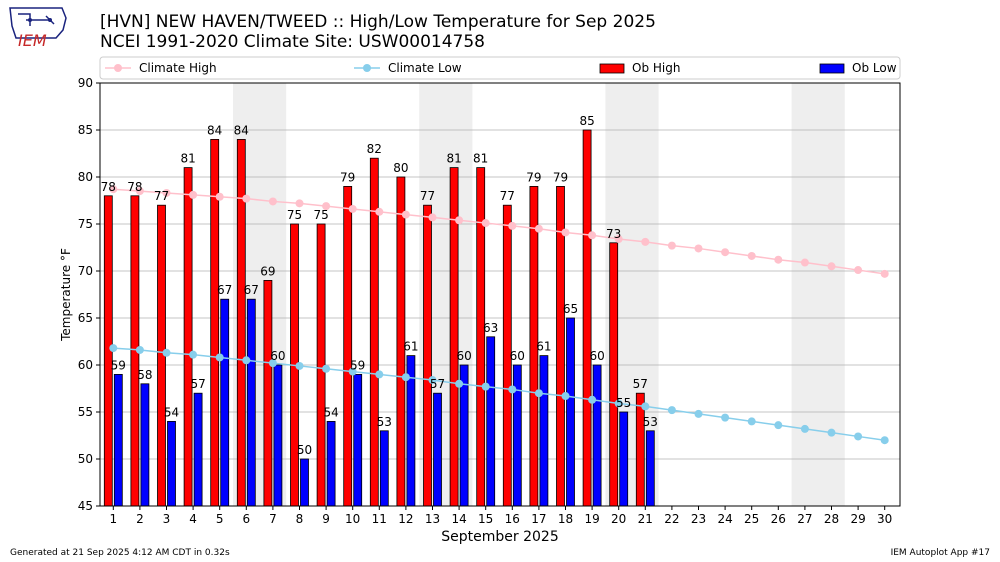 The image size is (1000, 562). What do you see at coordinates (656, 68) in the screenshot?
I see `ob-high-legend-label: Ob High` at bounding box center [656, 68].